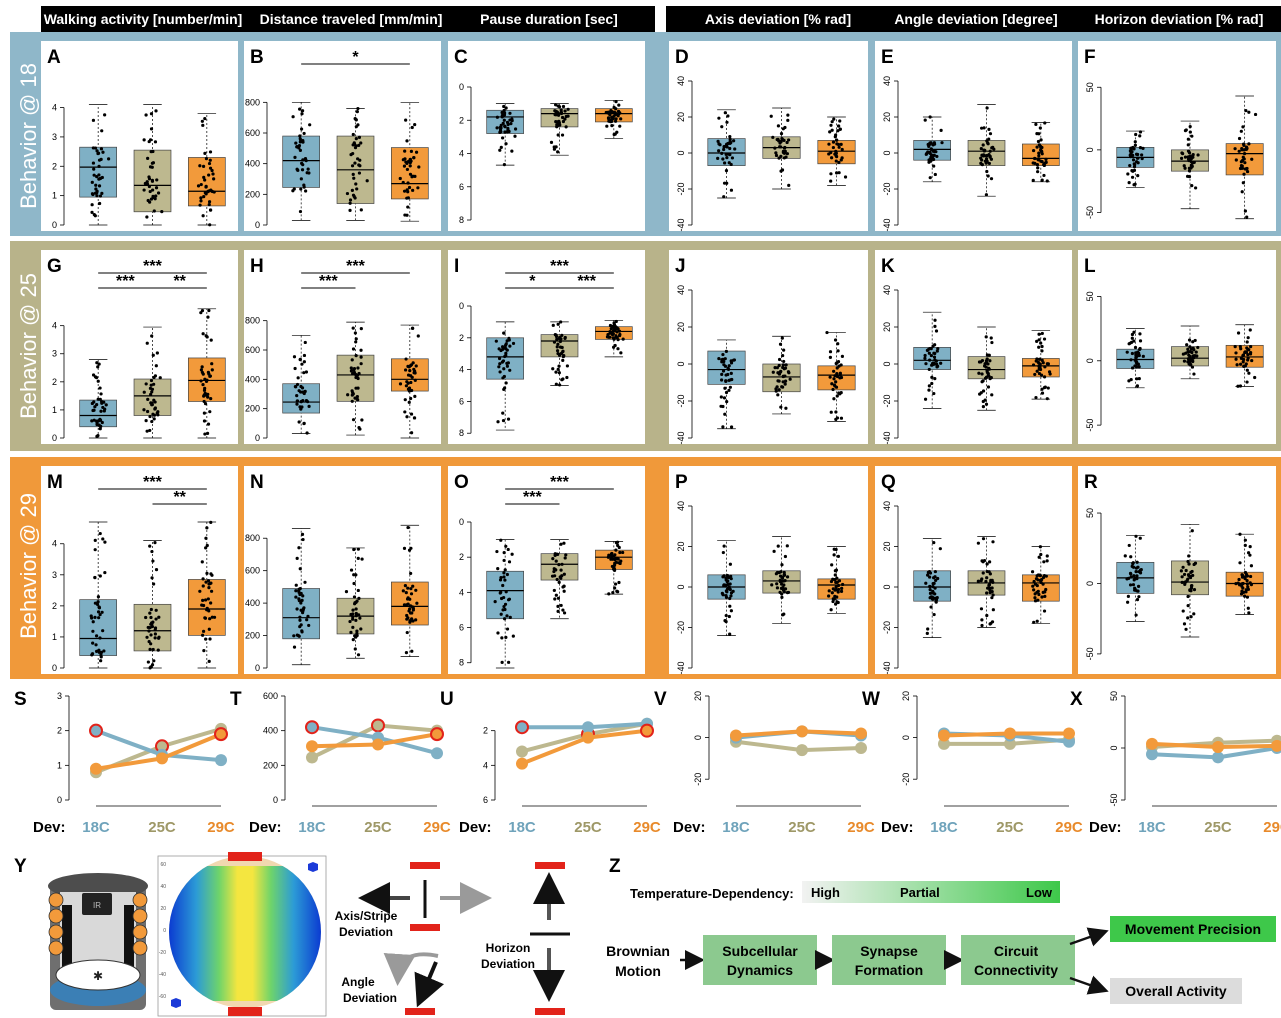  I want to click on led, so click(140, 900).